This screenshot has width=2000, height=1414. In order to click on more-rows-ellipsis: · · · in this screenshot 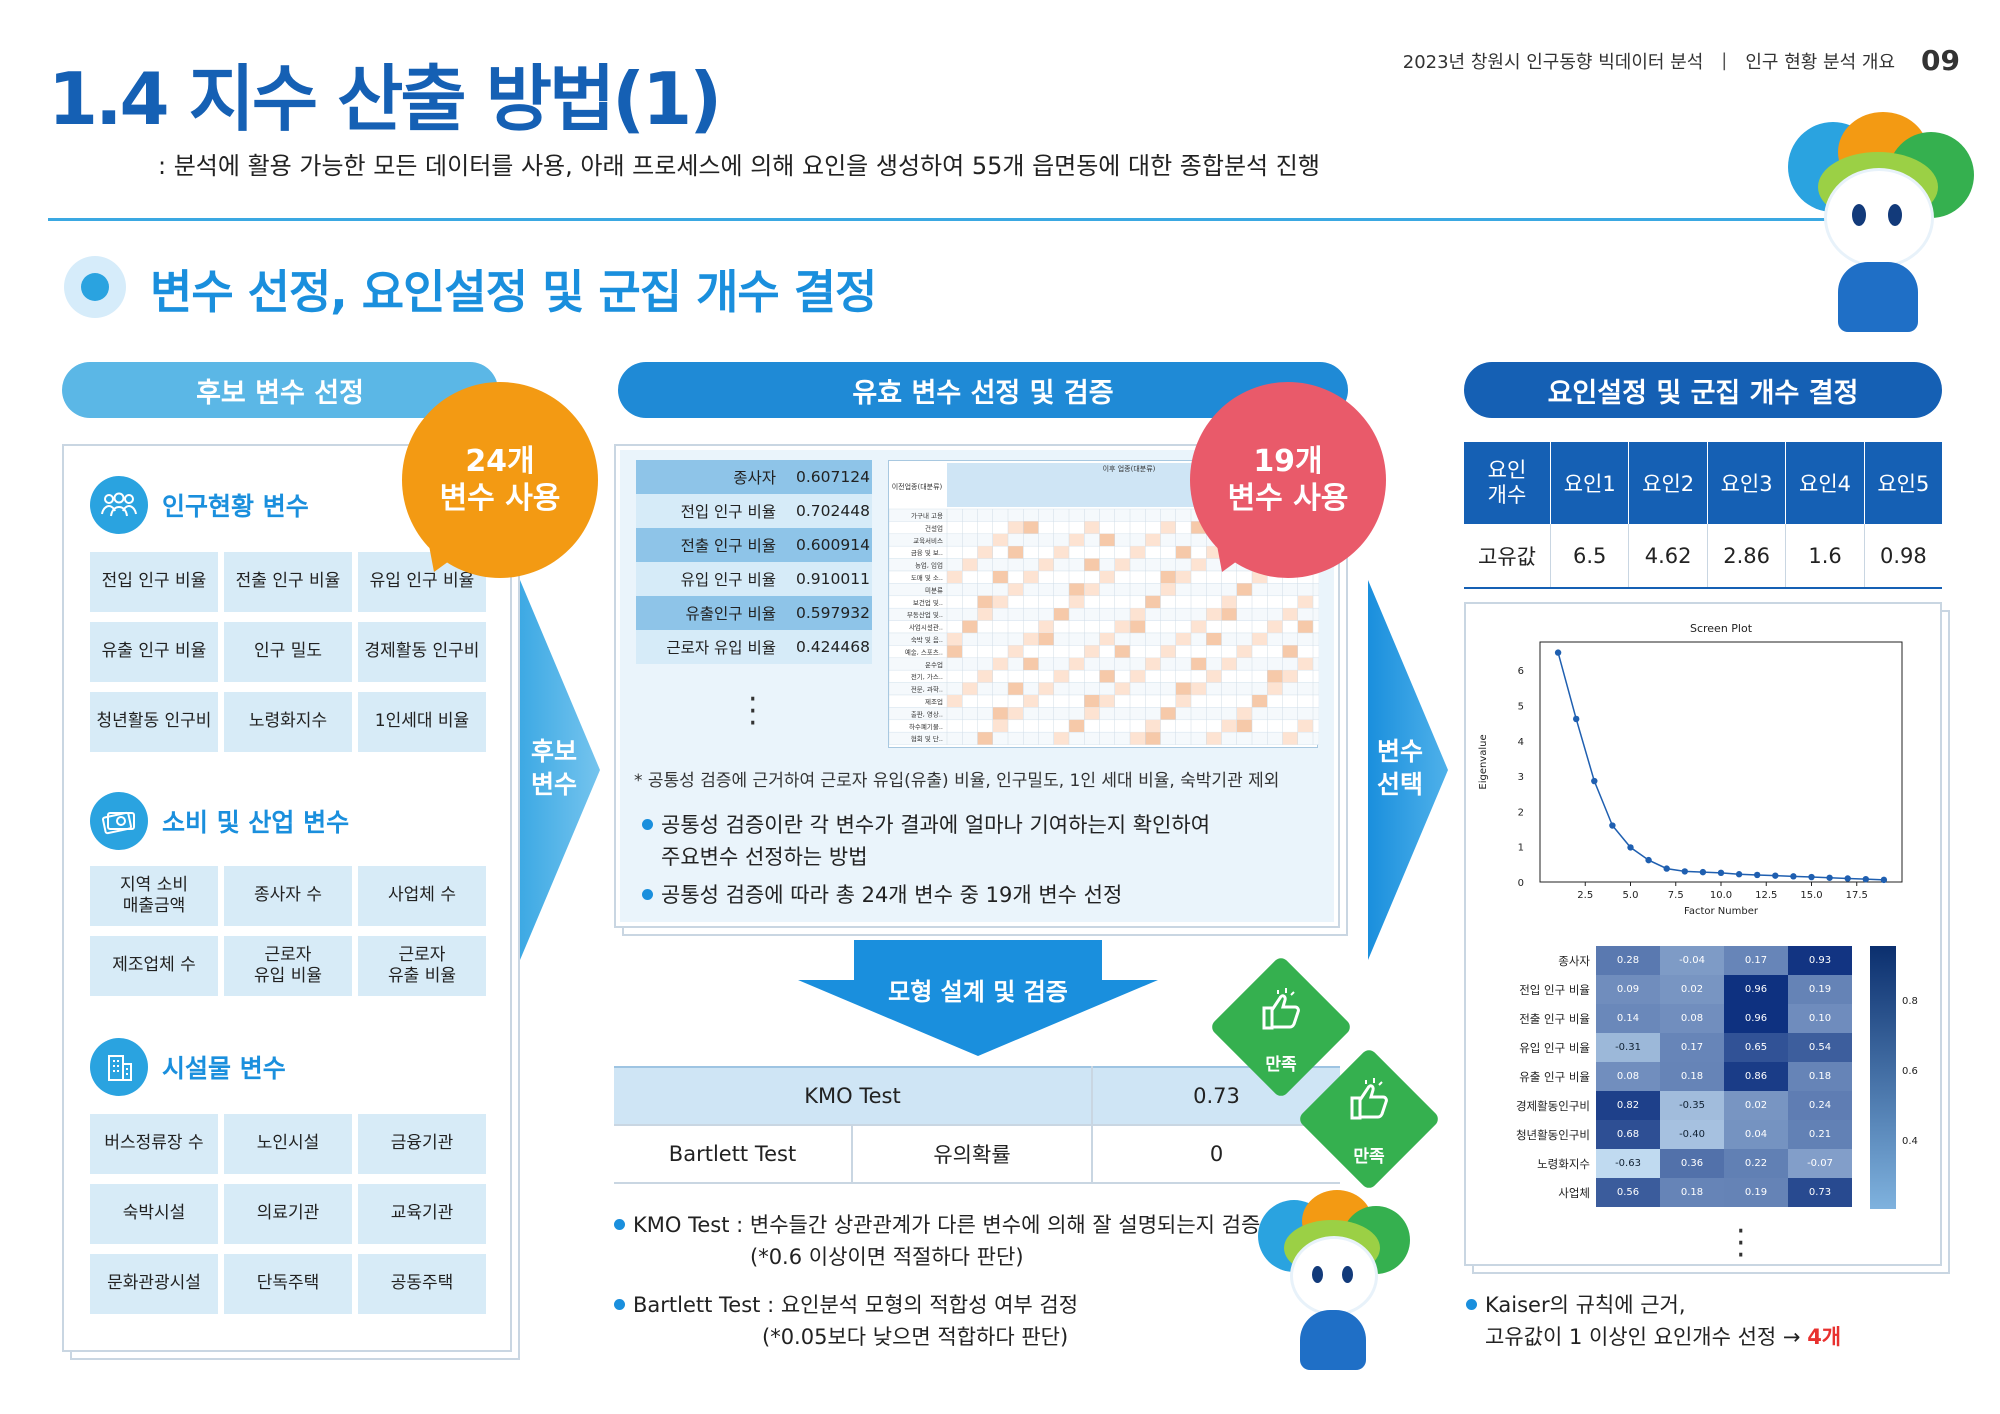, I will do `click(753, 711)`.